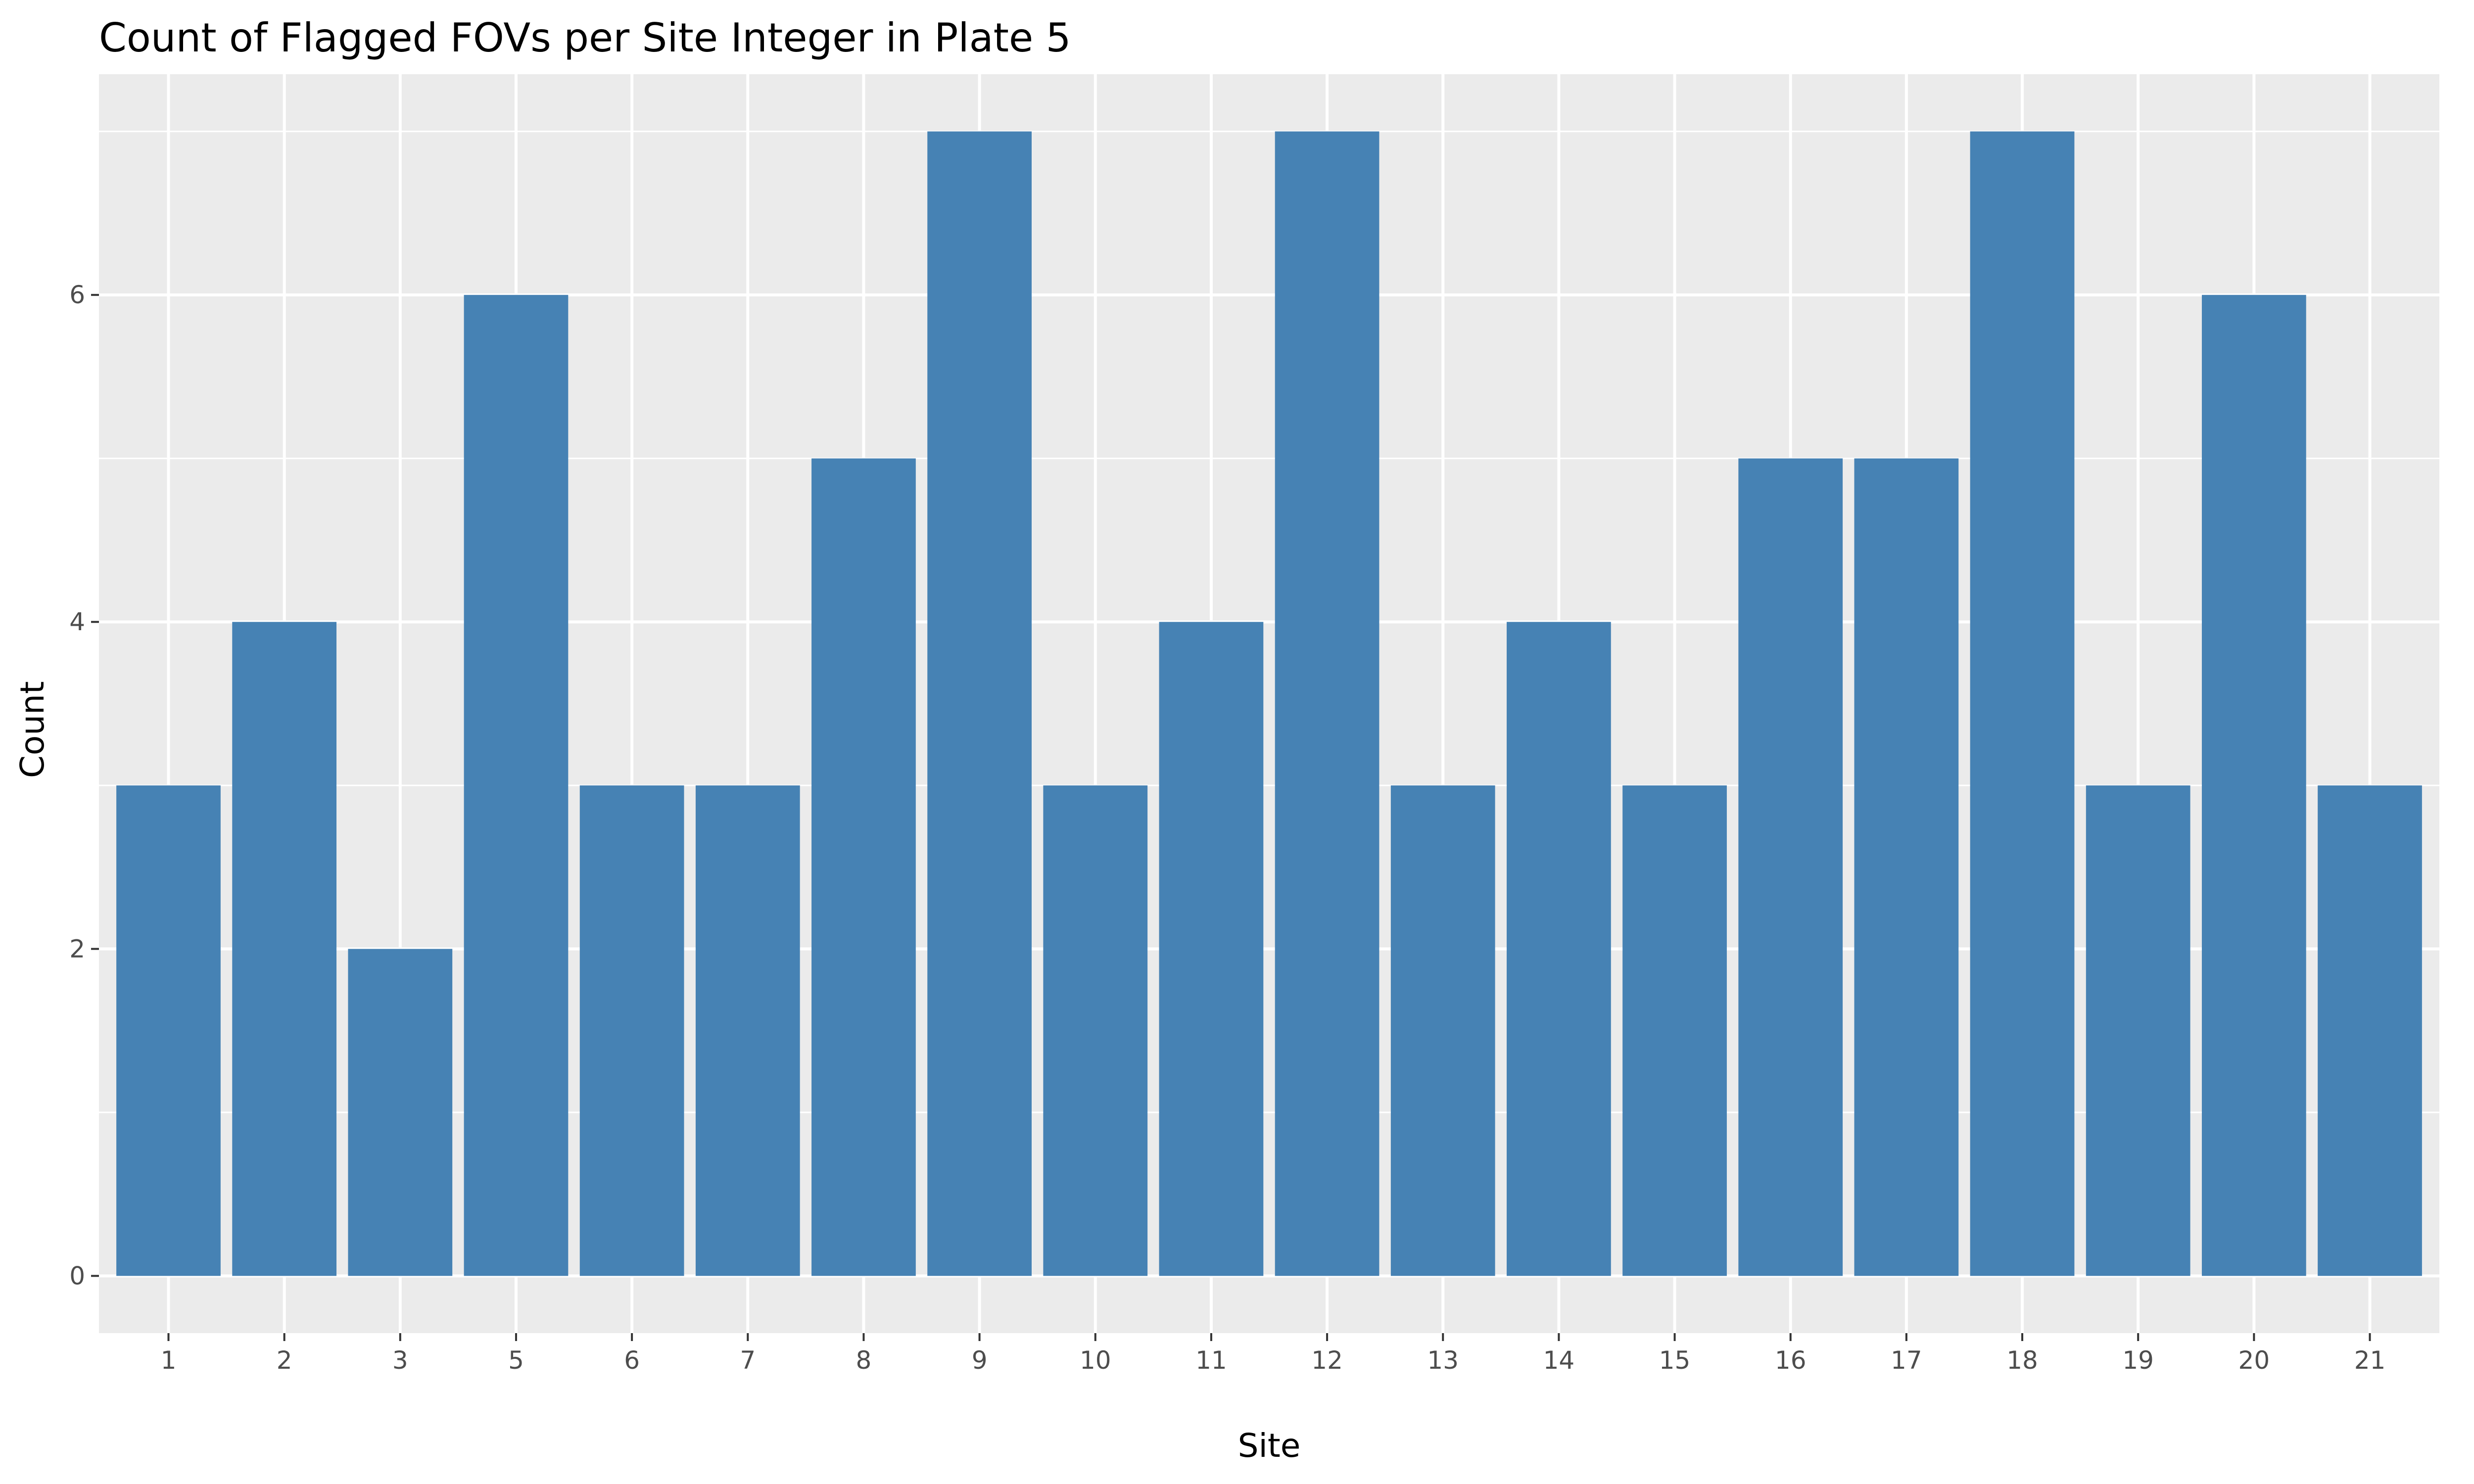 Image resolution: width=2474 pixels, height=1484 pixels. Describe the element at coordinates (84, 785) in the screenshot. I see `y-axis: 0 2 4 6` at that location.